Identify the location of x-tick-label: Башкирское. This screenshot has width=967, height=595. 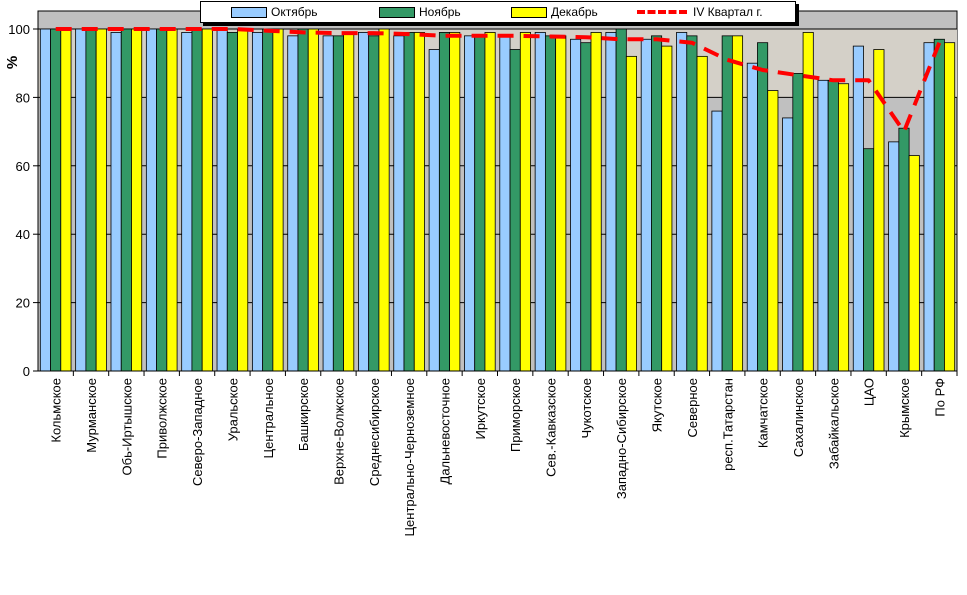
(303, 414).